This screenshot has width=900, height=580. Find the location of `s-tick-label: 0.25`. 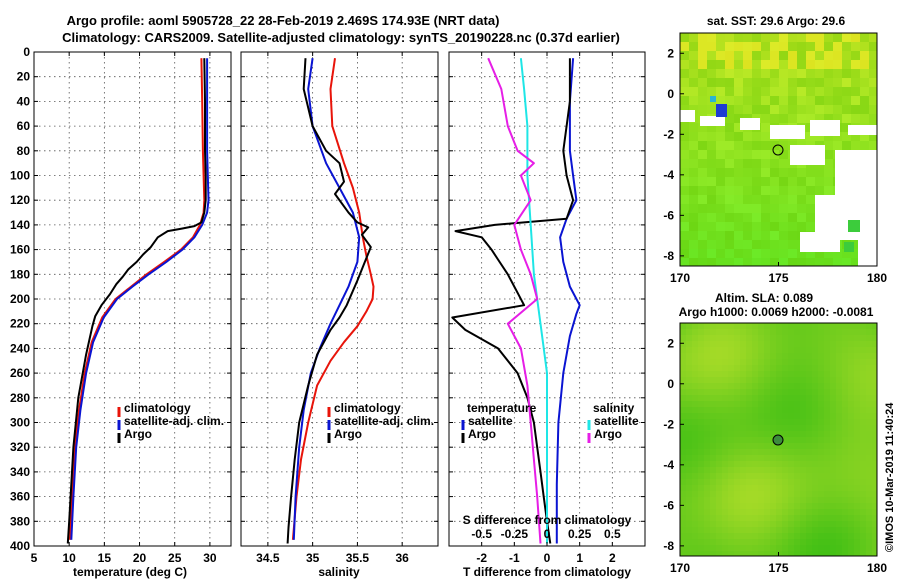

s-tick-label: 0.25 is located at coordinates (580, 534).